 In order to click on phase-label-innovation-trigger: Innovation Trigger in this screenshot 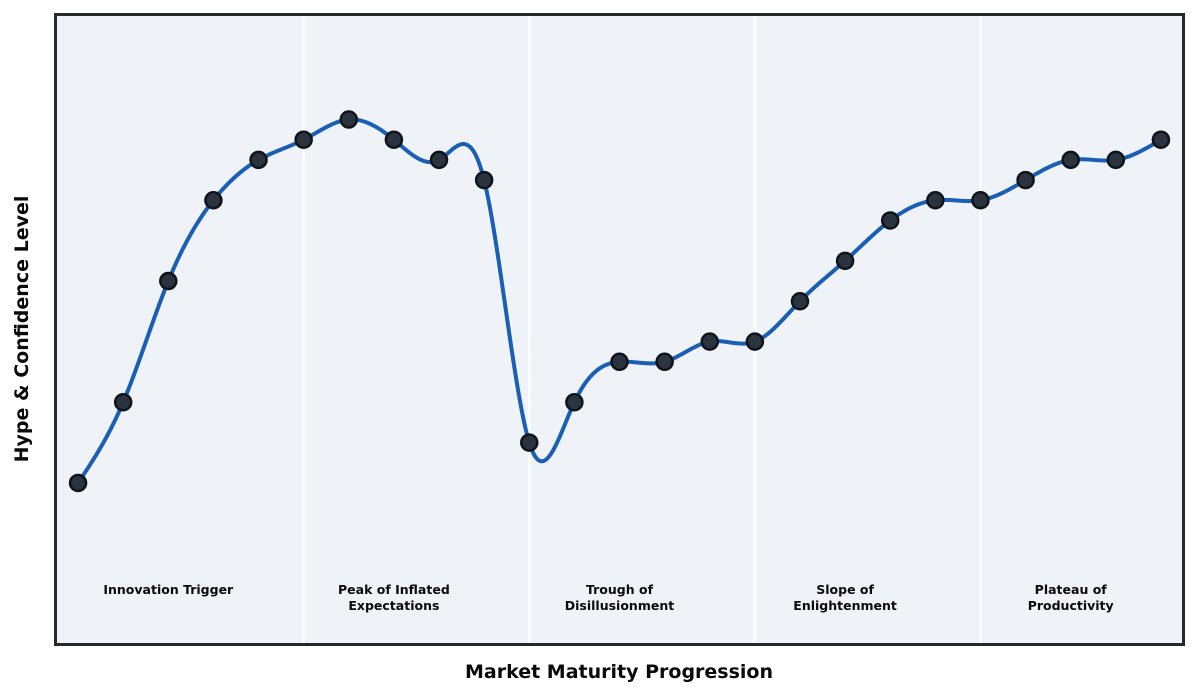, I will do `click(168, 589)`.